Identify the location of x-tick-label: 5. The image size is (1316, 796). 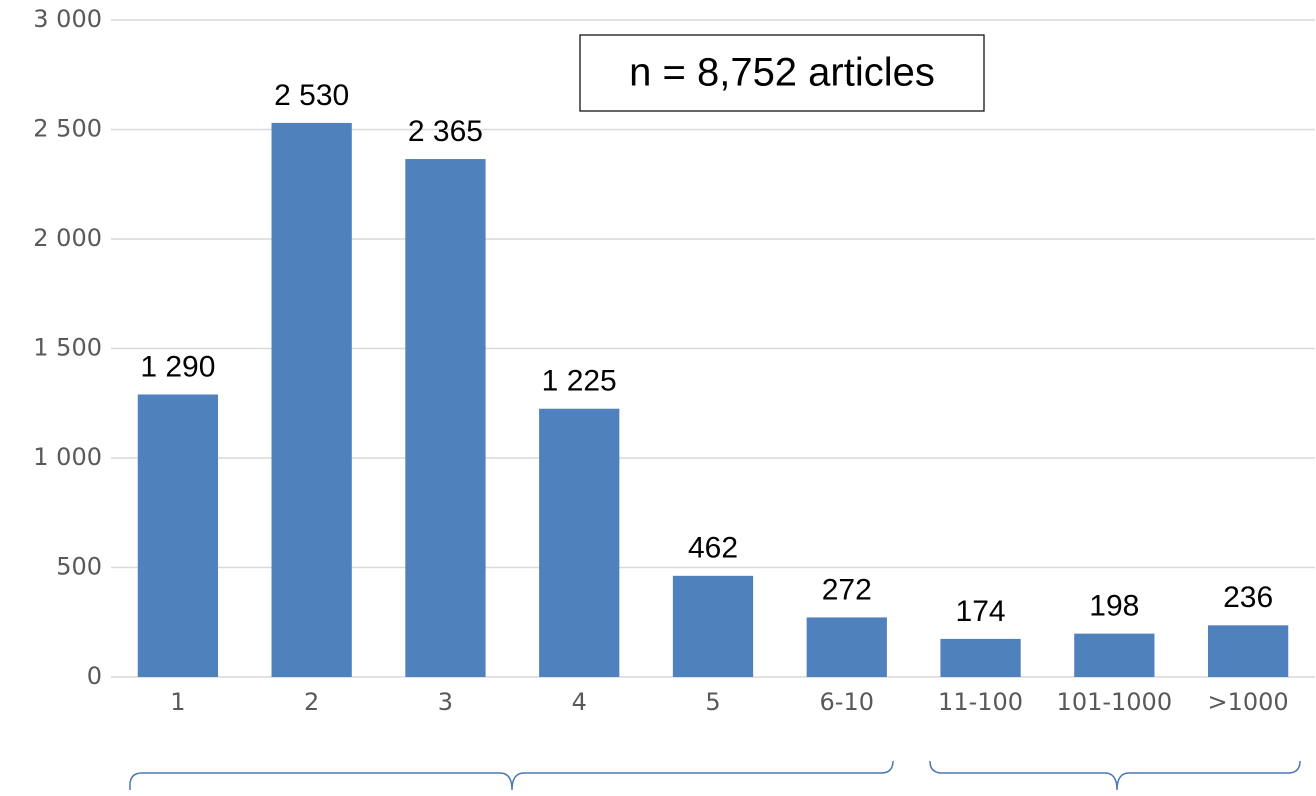
(712, 702).